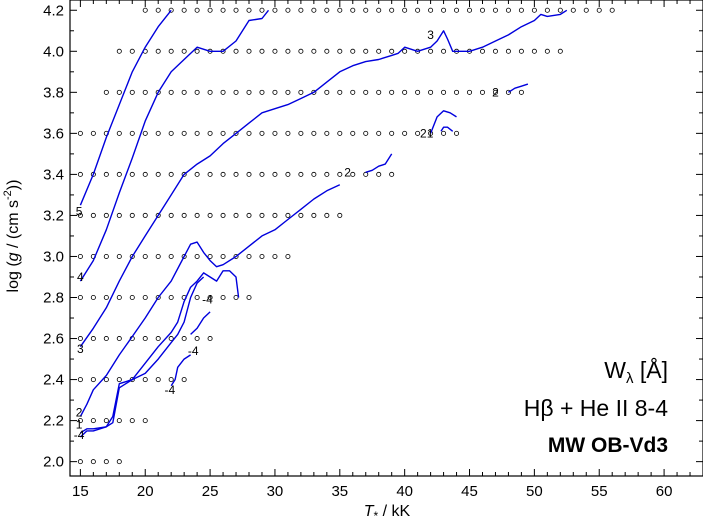 The width and height of the screenshot is (703, 524). What do you see at coordinates (53, 380) in the screenshot?
I see `y-tick-label: 2.4` at bounding box center [53, 380].